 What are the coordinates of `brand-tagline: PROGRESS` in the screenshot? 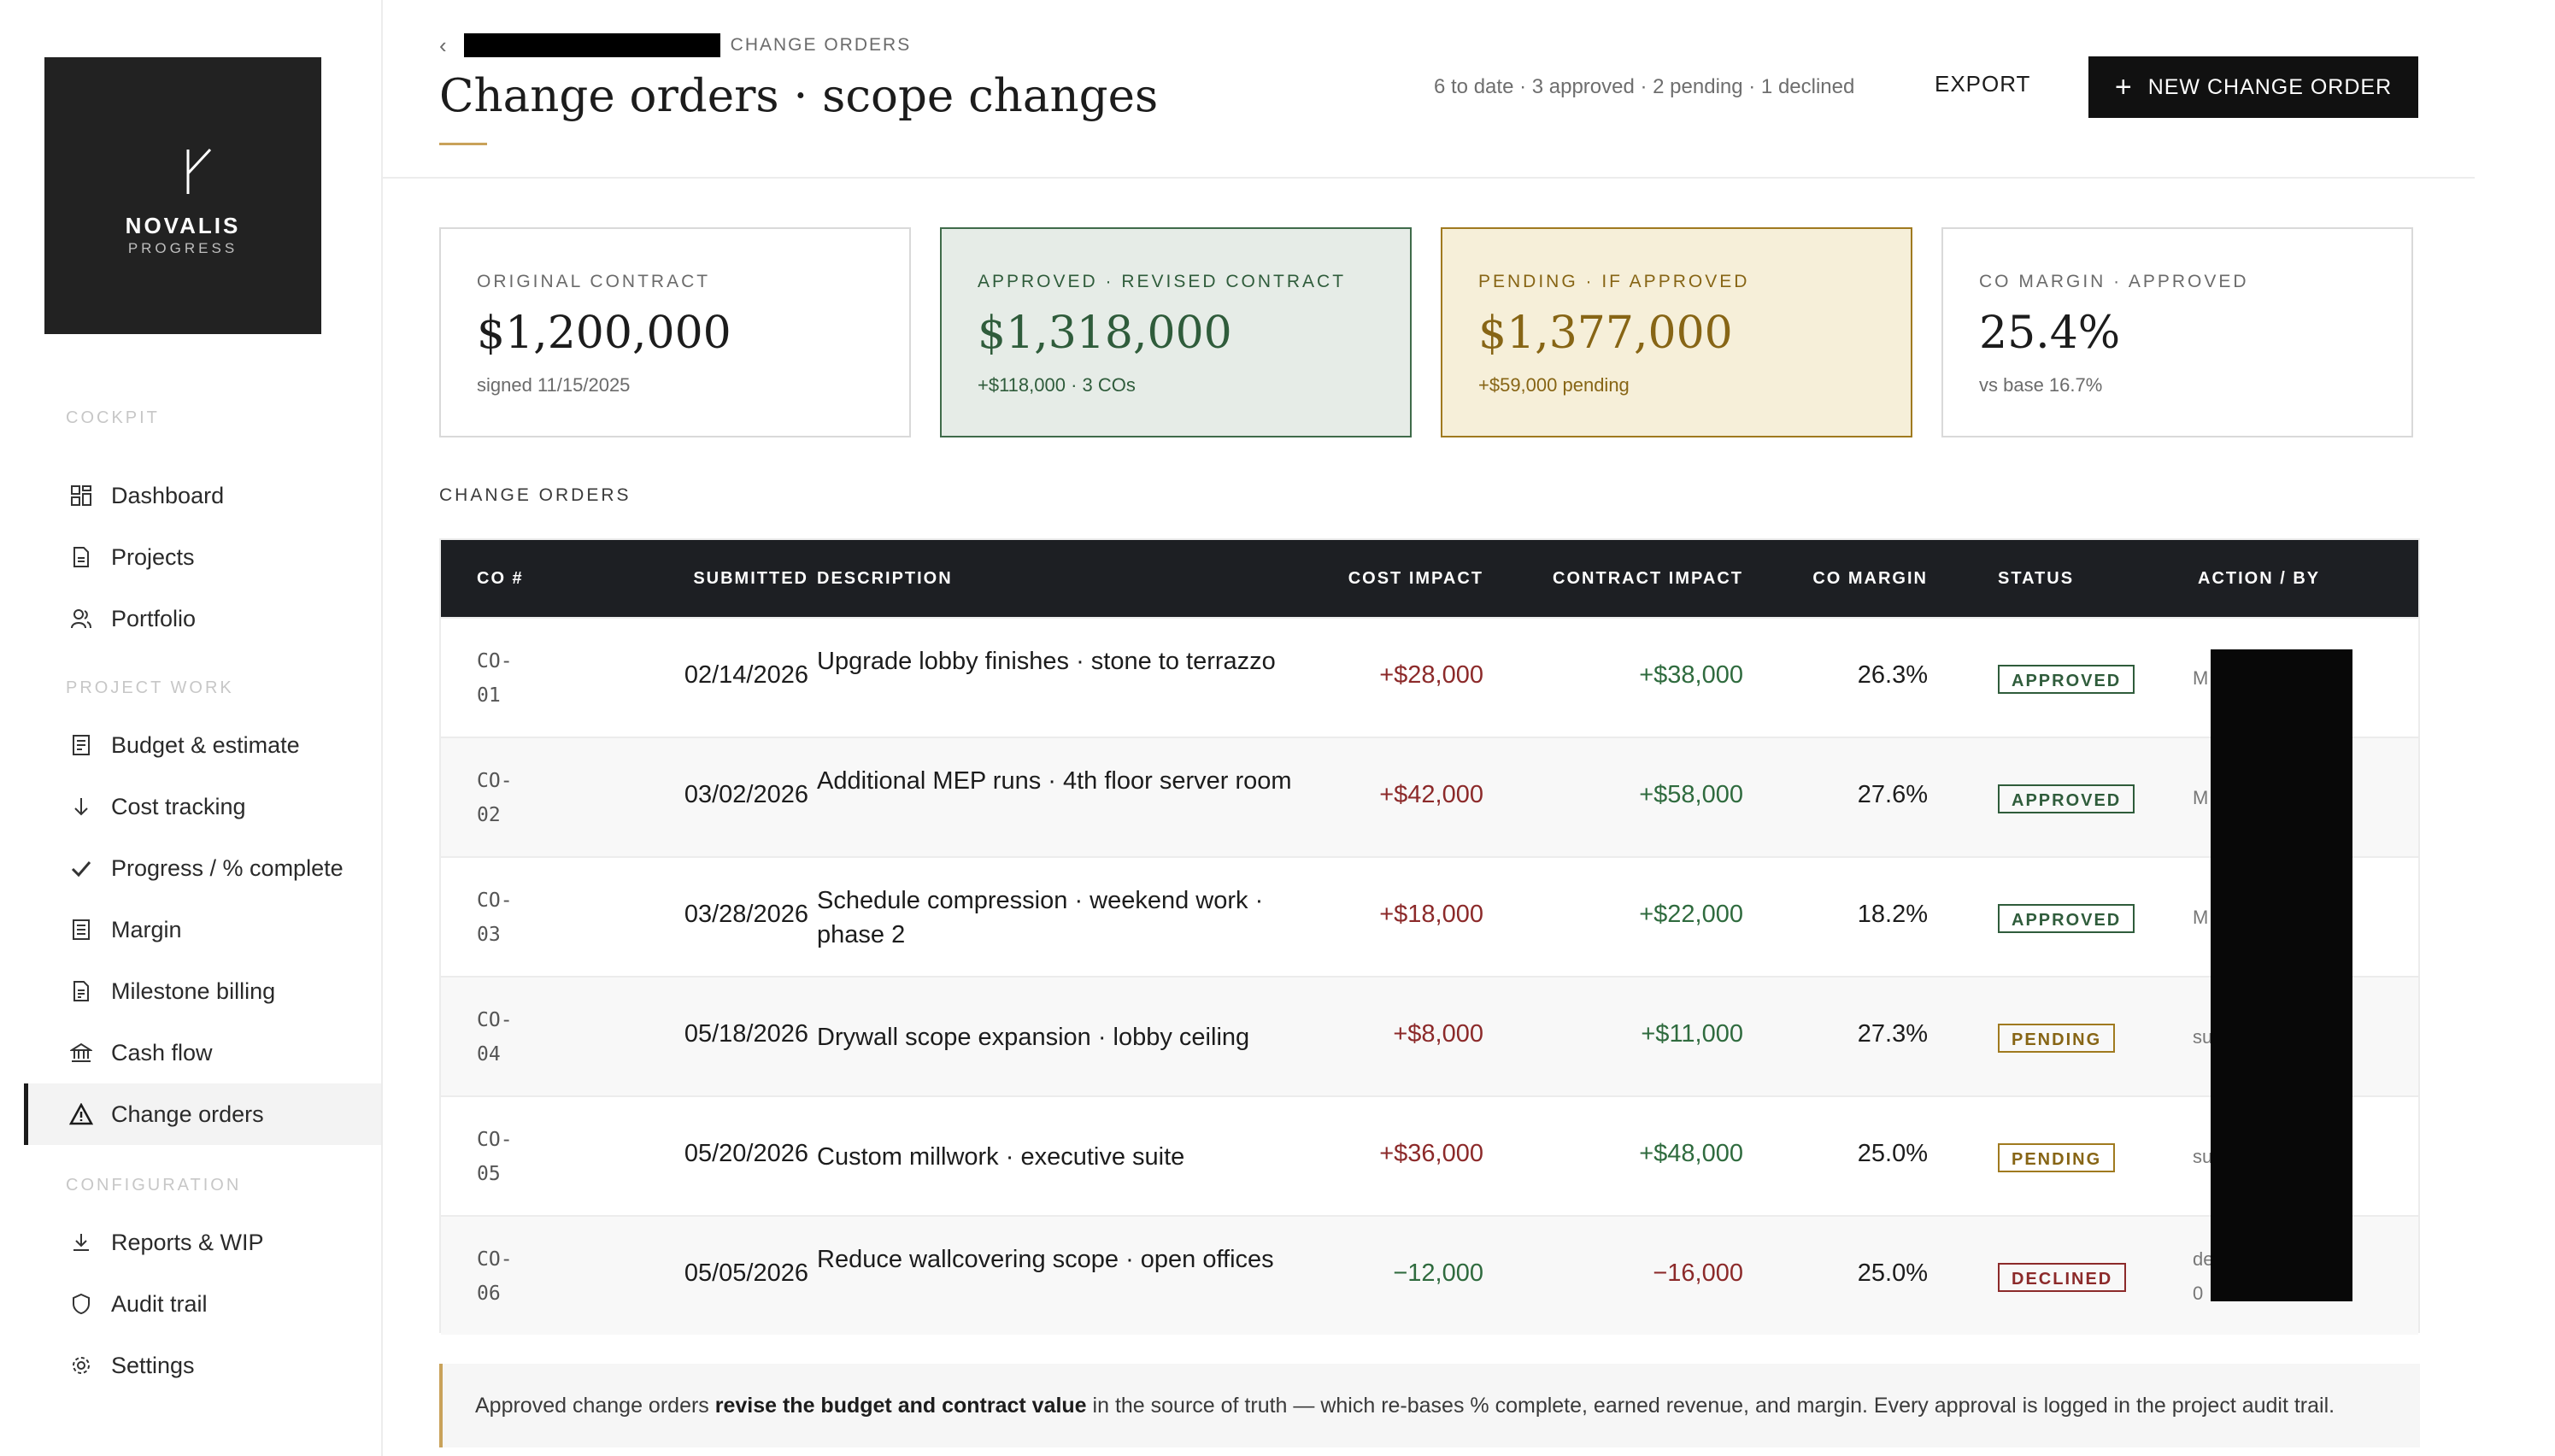 It's located at (182, 248).